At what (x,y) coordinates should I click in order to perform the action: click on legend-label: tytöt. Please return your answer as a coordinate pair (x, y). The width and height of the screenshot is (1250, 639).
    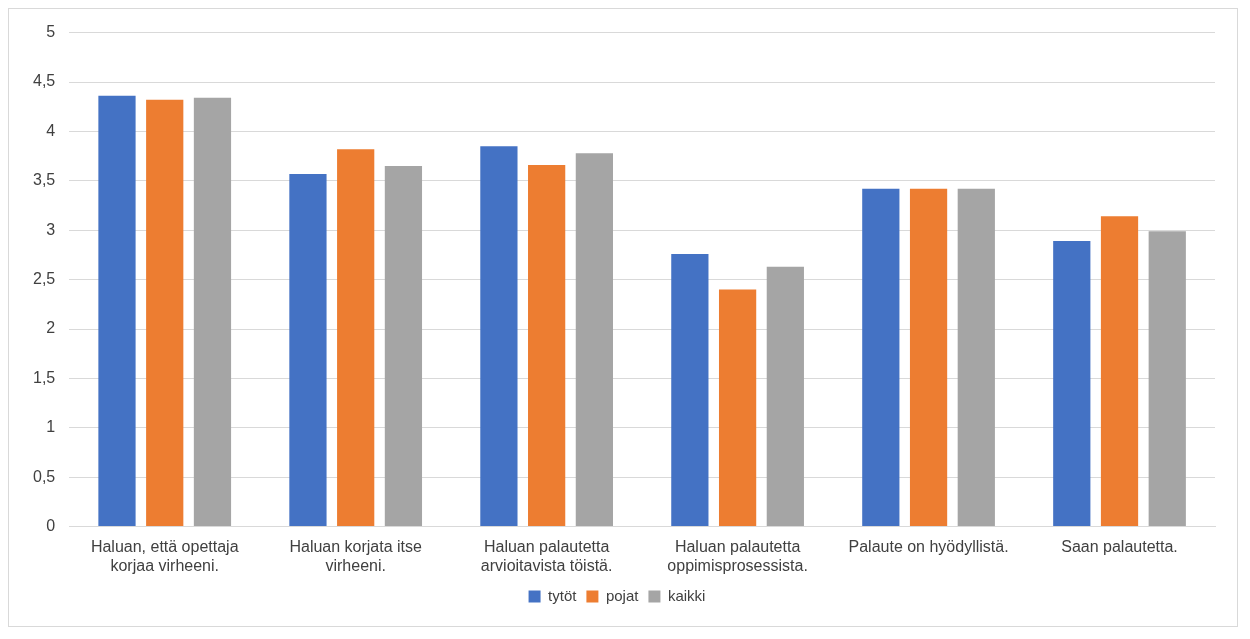
    Looking at the image, I should click on (563, 595).